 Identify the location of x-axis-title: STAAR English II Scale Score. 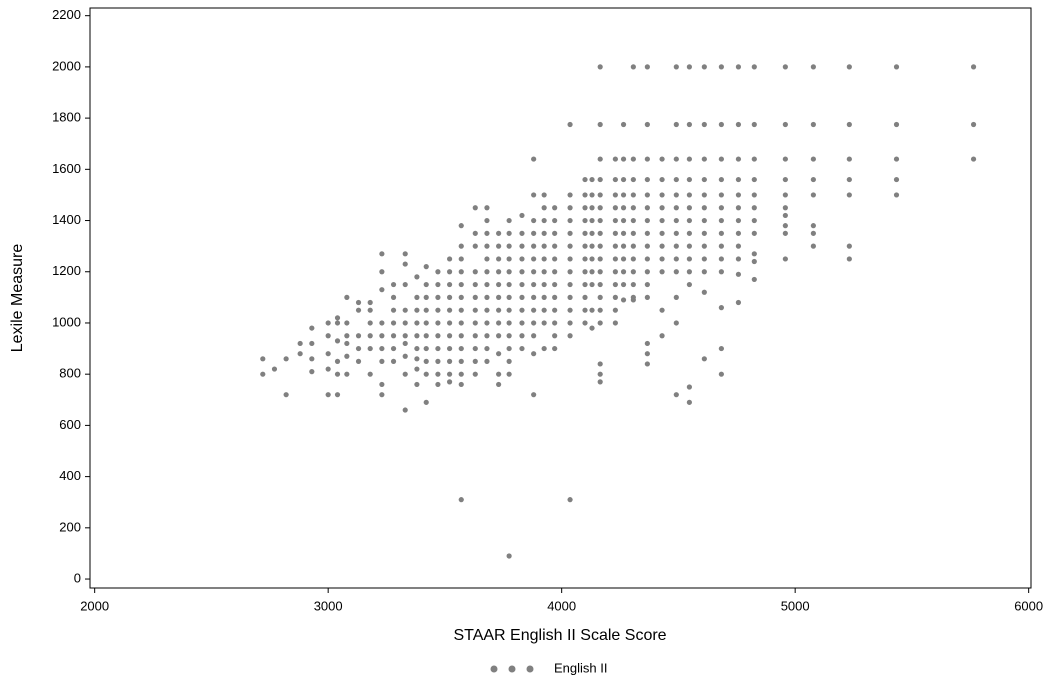
(559, 635).